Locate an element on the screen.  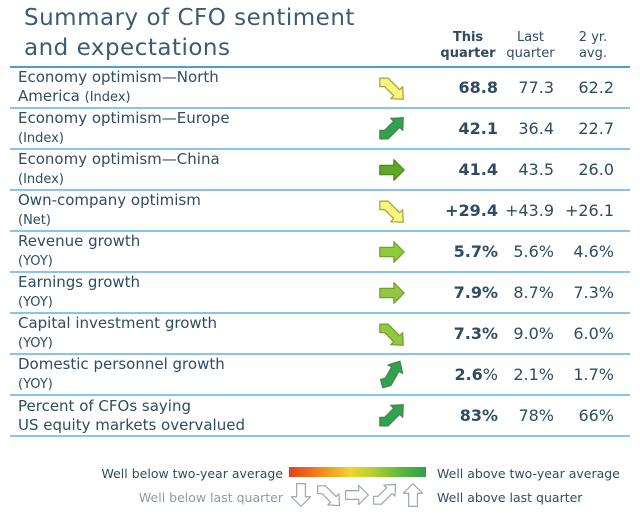
gradient-scale-bar is located at coordinates (357, 472).